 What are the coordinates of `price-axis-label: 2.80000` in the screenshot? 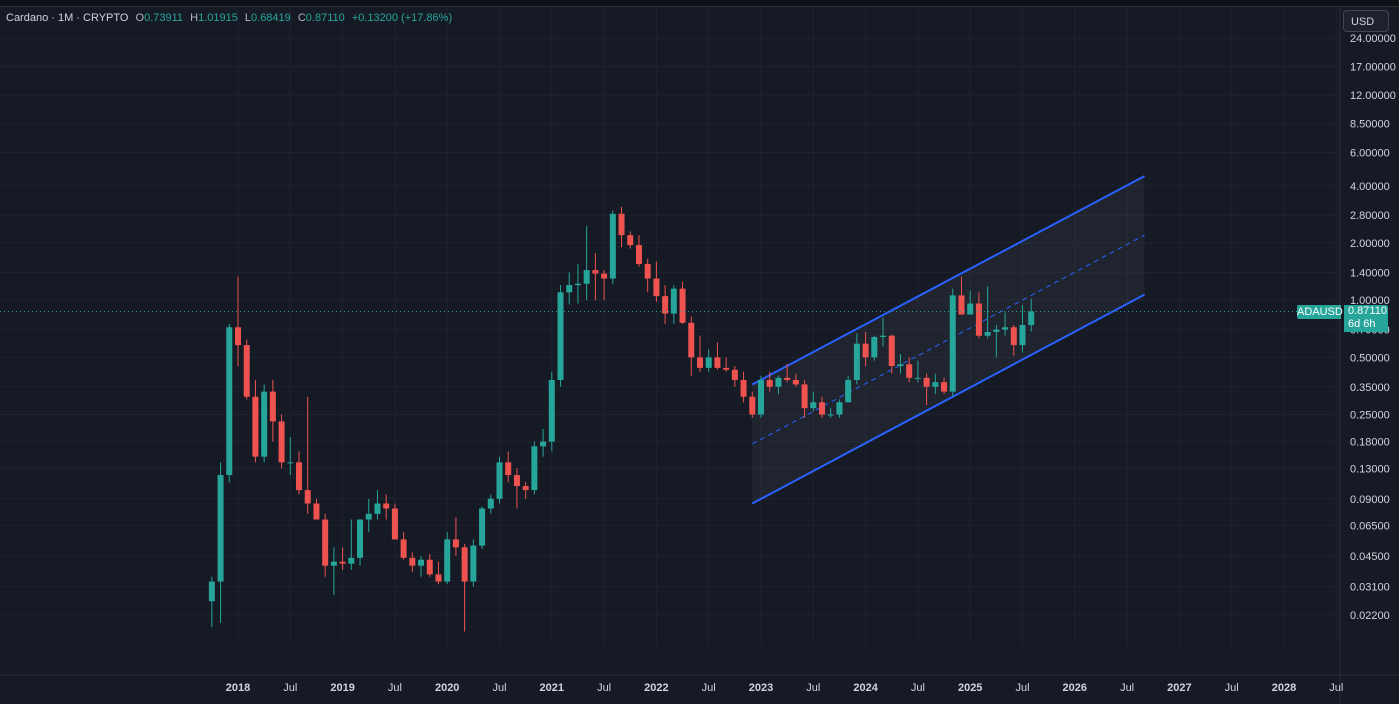 It's located at (1370, 216).